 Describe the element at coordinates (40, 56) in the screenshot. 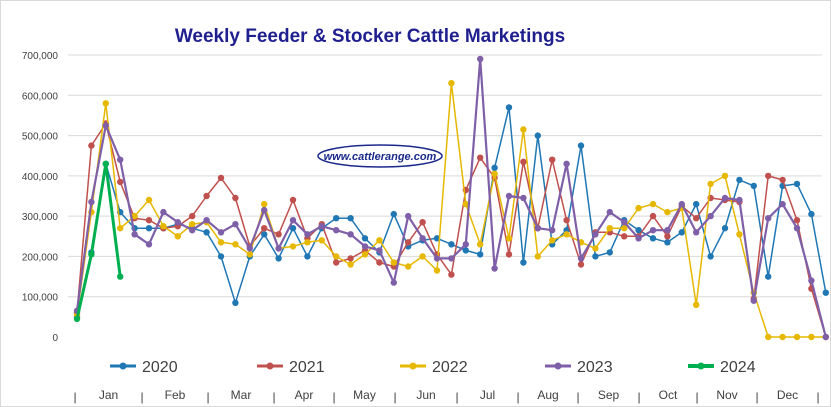

I see `y-tick-label: 700,000` at that location.